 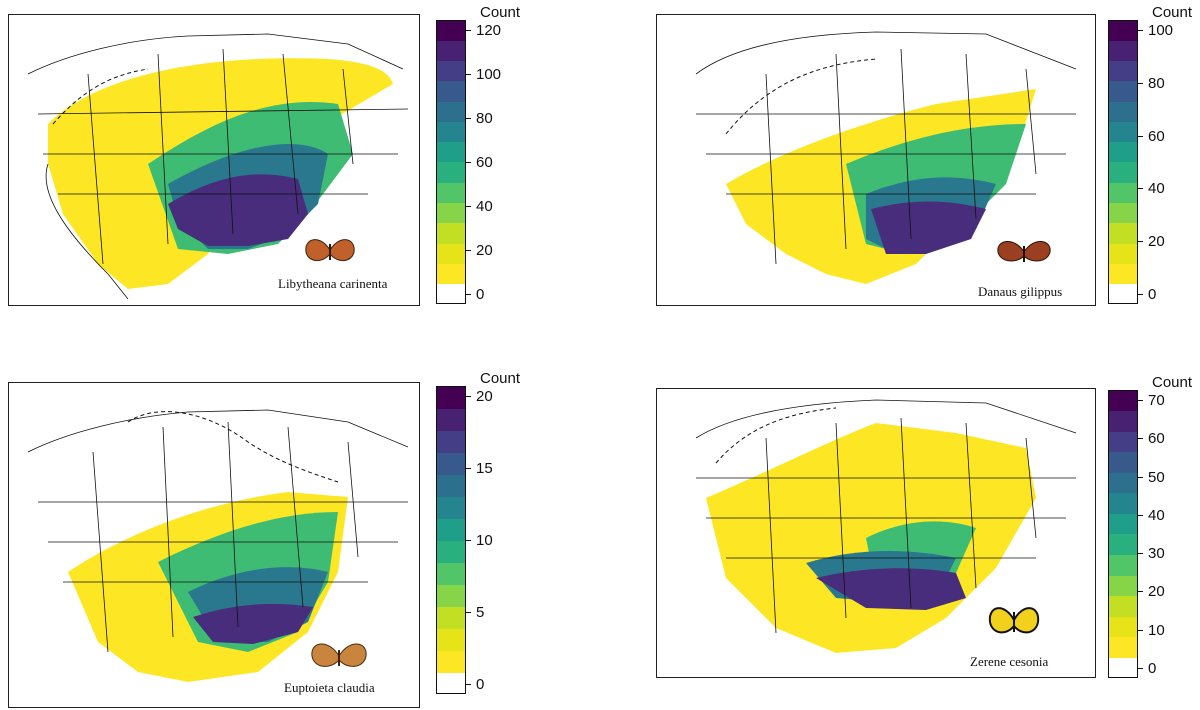 What do you see at coordinates (1156, 83) in the screenshot?
I see `legend-tick-label: 80` at bounding box center [1156, 83].